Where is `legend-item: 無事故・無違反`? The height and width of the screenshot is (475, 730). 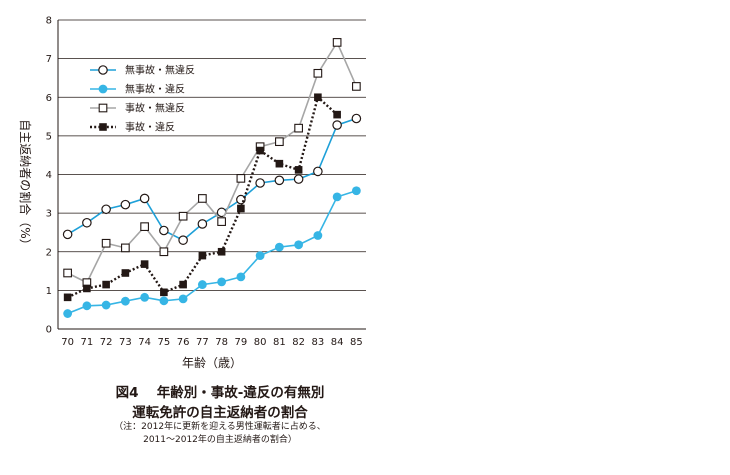
legend-item: 無事故・無違反 is located at coordinates (142, 70).